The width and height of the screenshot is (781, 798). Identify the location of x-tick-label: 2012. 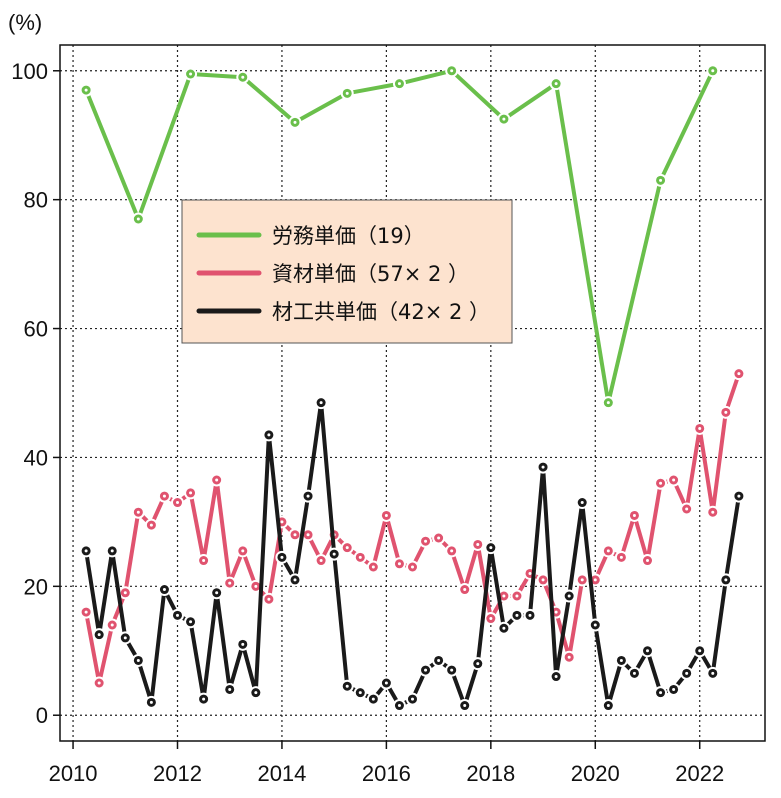
(177, 773).